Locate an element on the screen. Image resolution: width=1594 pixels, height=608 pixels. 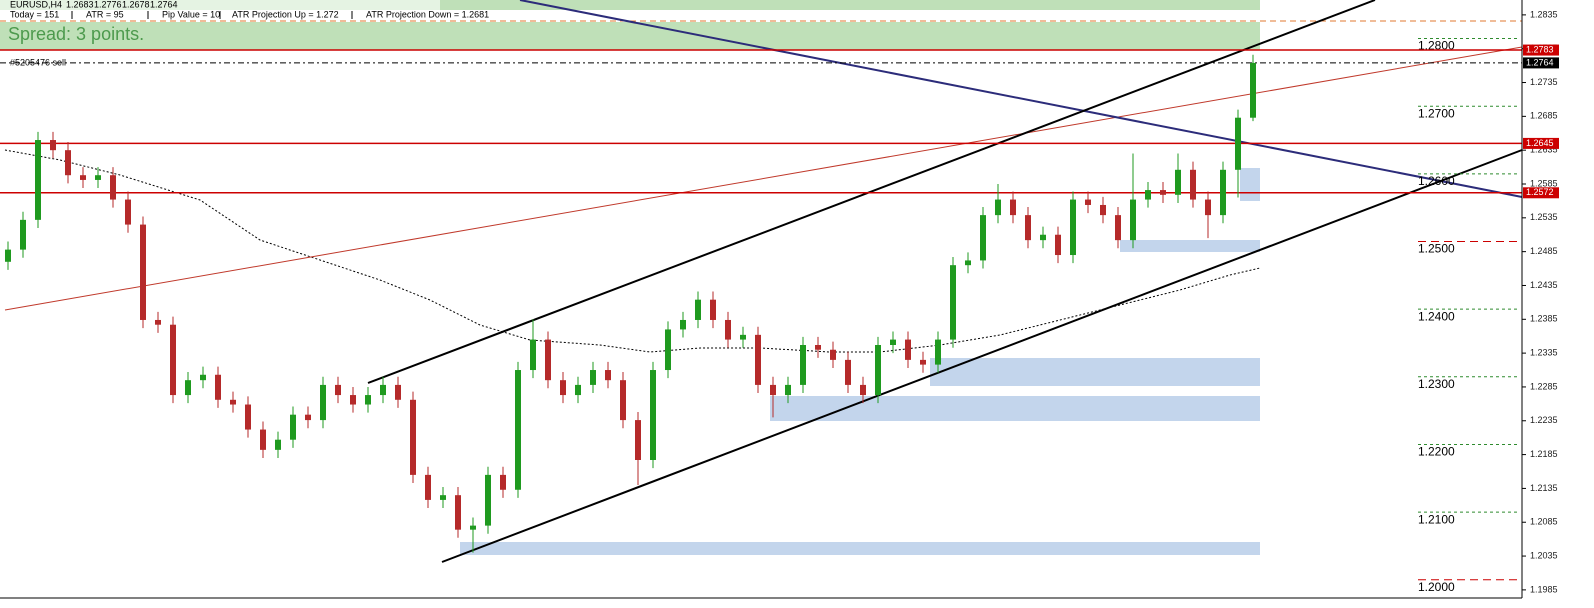
price-tag-label: 1.2572 is located at coordinates (1540, 192).